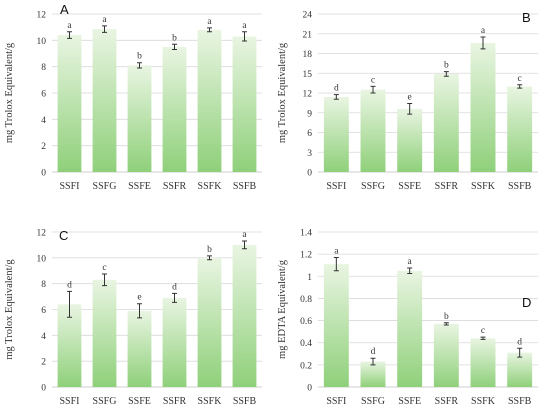 Image resolution: width=550 pixels, height=412 pixels. What do you see at coordinates (63, 235) in the screenshot?
I see `panel-label: C` at bounding box center [63, 235].